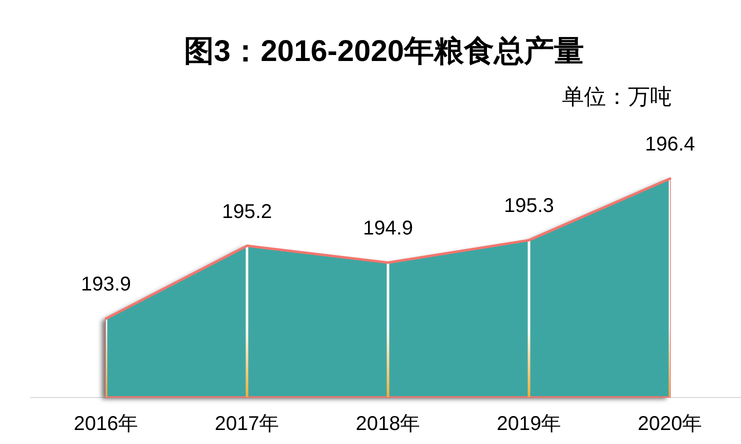 The height and width of the screenshot is (444, 741). Describe the element at coordinates (529, 424) in the screenshot. I see `x-tick-label: 2019年` at that location.